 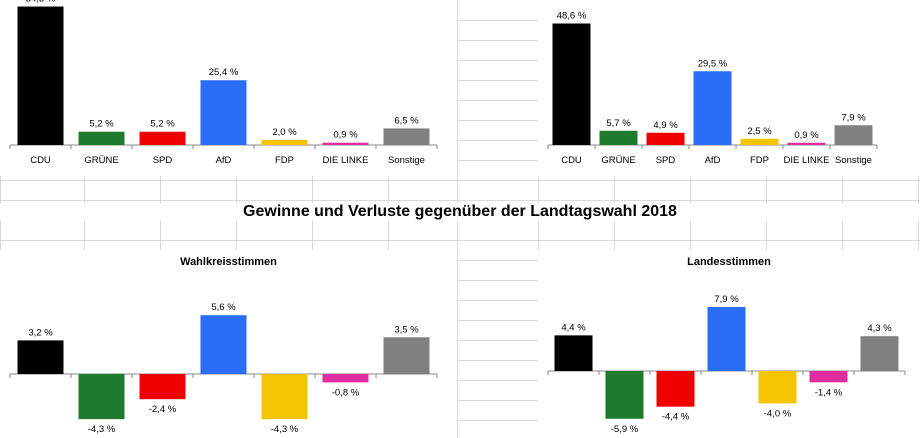 I want to click on data-label: 6,5 %, so click(x=406, y=120).